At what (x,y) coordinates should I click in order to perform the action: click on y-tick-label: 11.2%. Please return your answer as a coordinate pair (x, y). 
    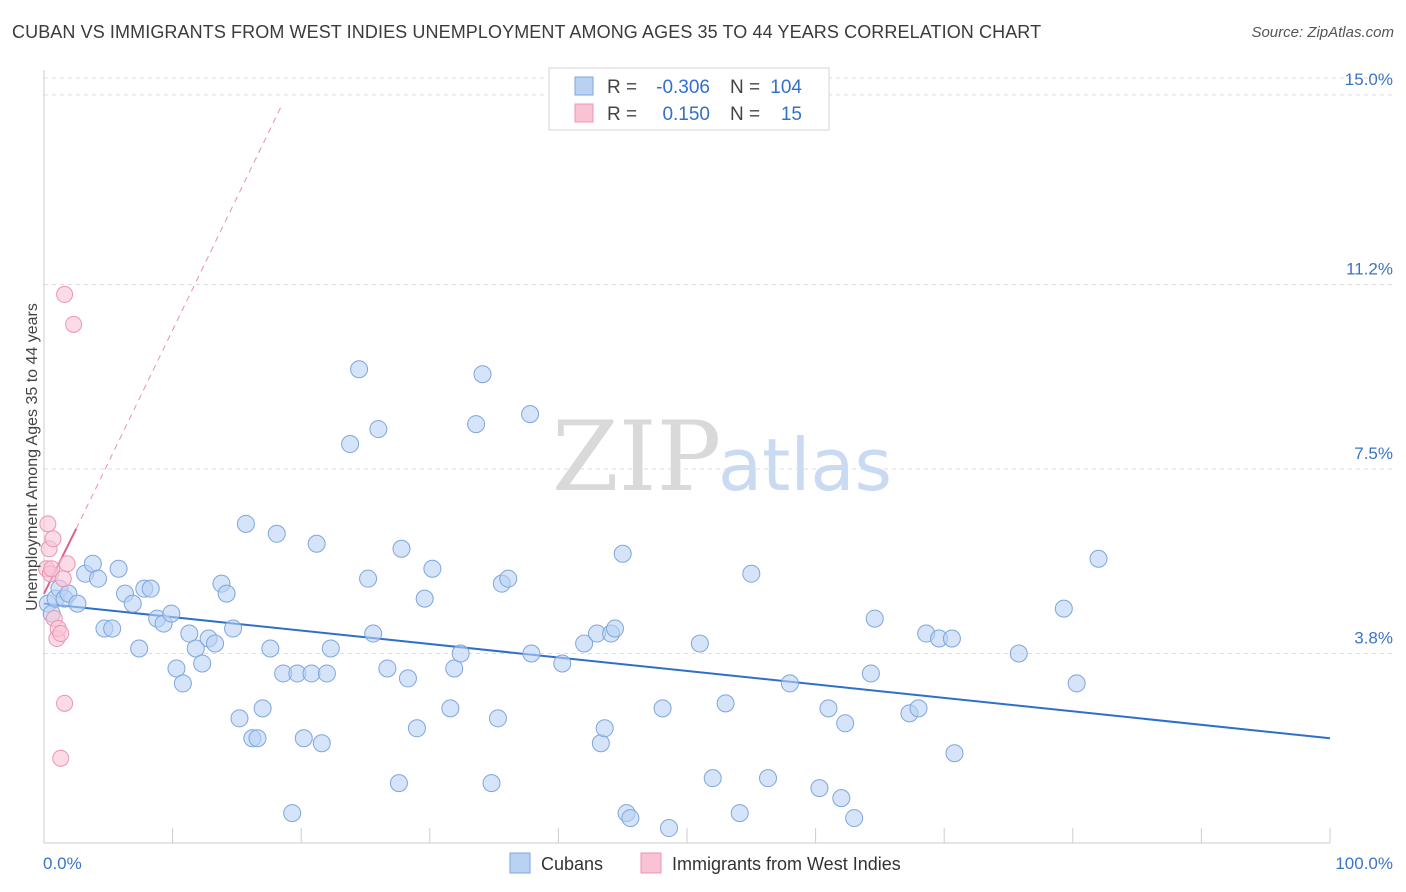
    Looking at the image, I should click on (1369, 268).